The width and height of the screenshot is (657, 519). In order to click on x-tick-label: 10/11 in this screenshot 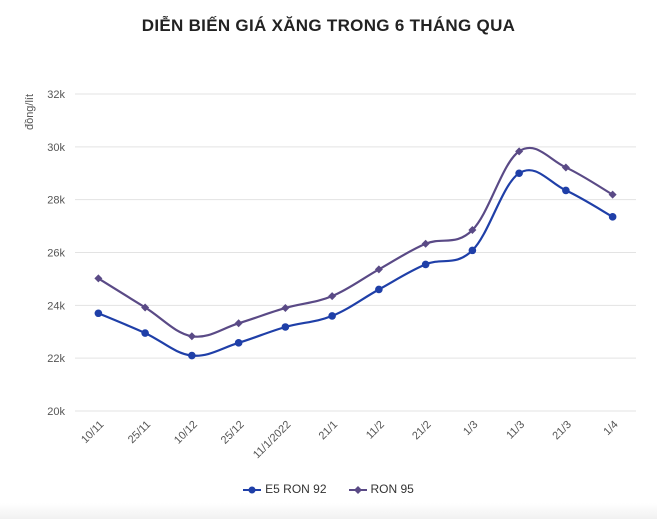, I will do `click(92, 432)`.